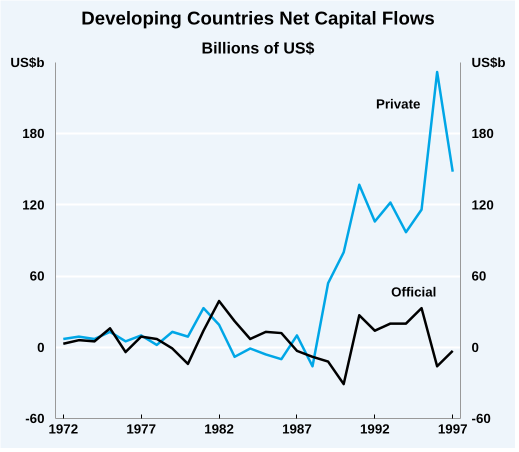 The image size is (519, 452). I want to click on y2-tick-label: 180, so click(483, 134).